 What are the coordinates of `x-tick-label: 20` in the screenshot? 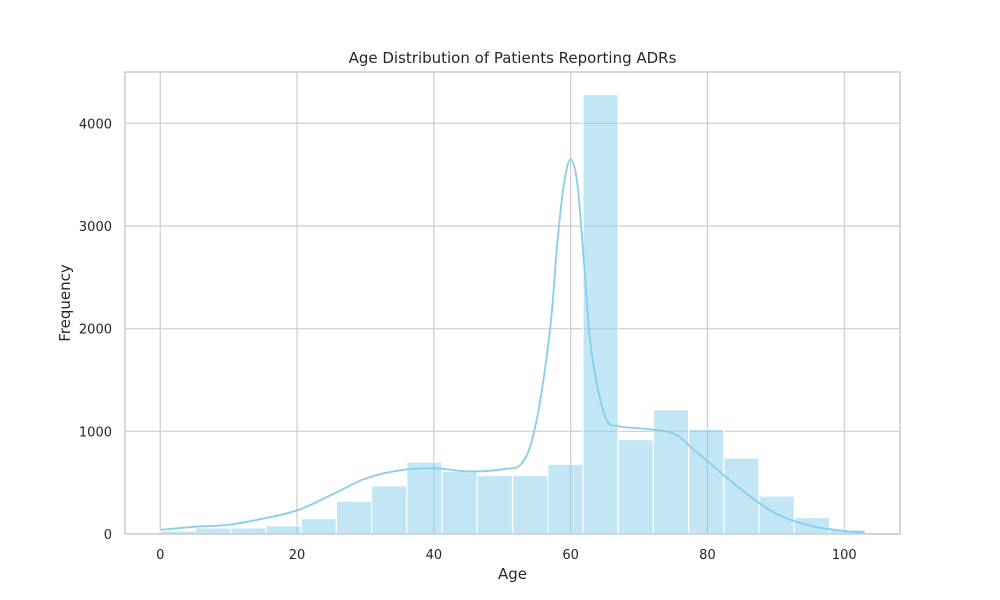 It's located at (297, 555).